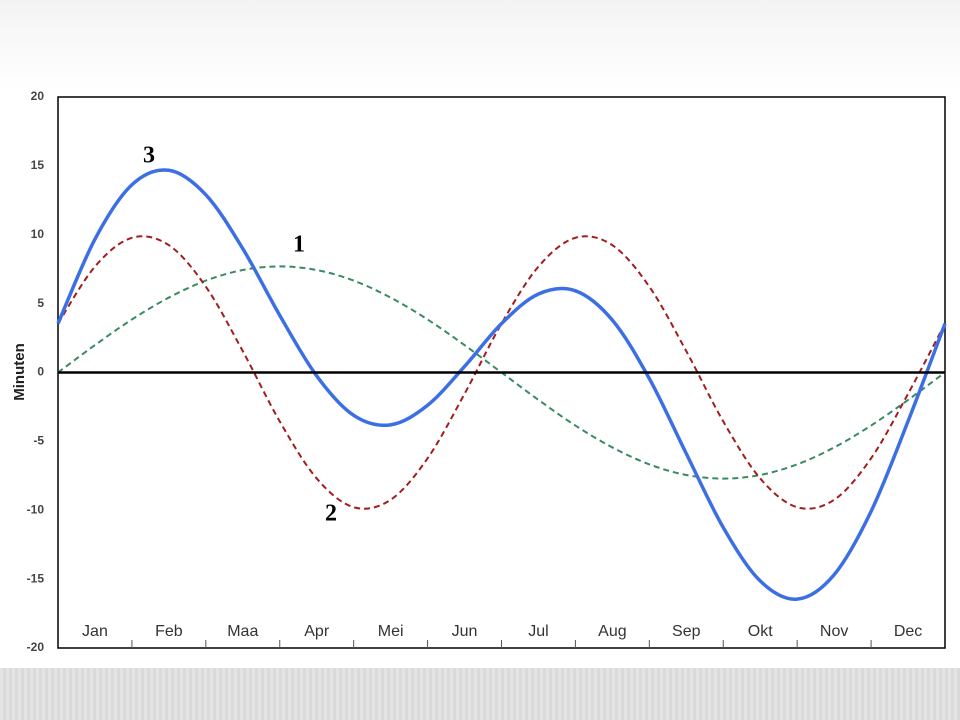  What do you see at coordinates (36, 578) in the screenshot?
I see `y-tick-label: -15` at bounding box center [36, 578].